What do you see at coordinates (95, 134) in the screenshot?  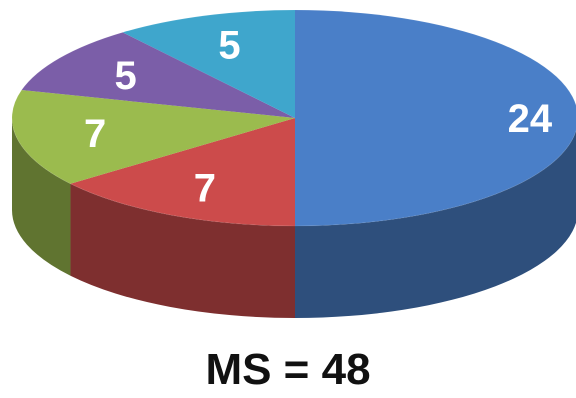 I see `slice-label-2: 7` at bounding box center [95, 134].